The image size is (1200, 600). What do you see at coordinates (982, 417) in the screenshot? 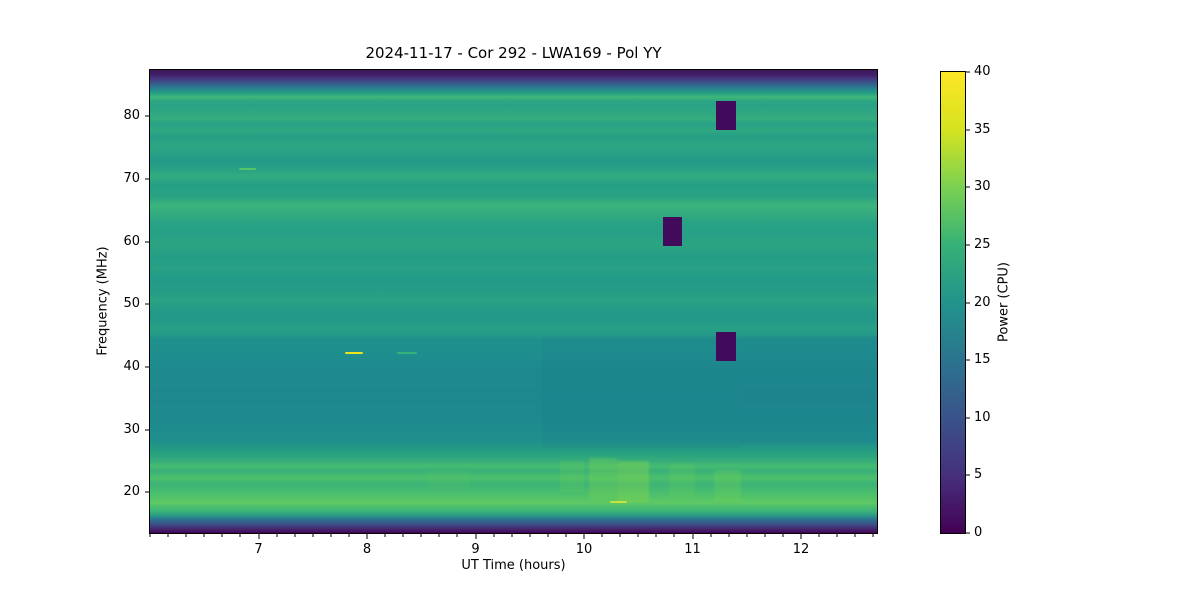
I see `colorbar-tick-label: 10` at bounding box center [982, 417].